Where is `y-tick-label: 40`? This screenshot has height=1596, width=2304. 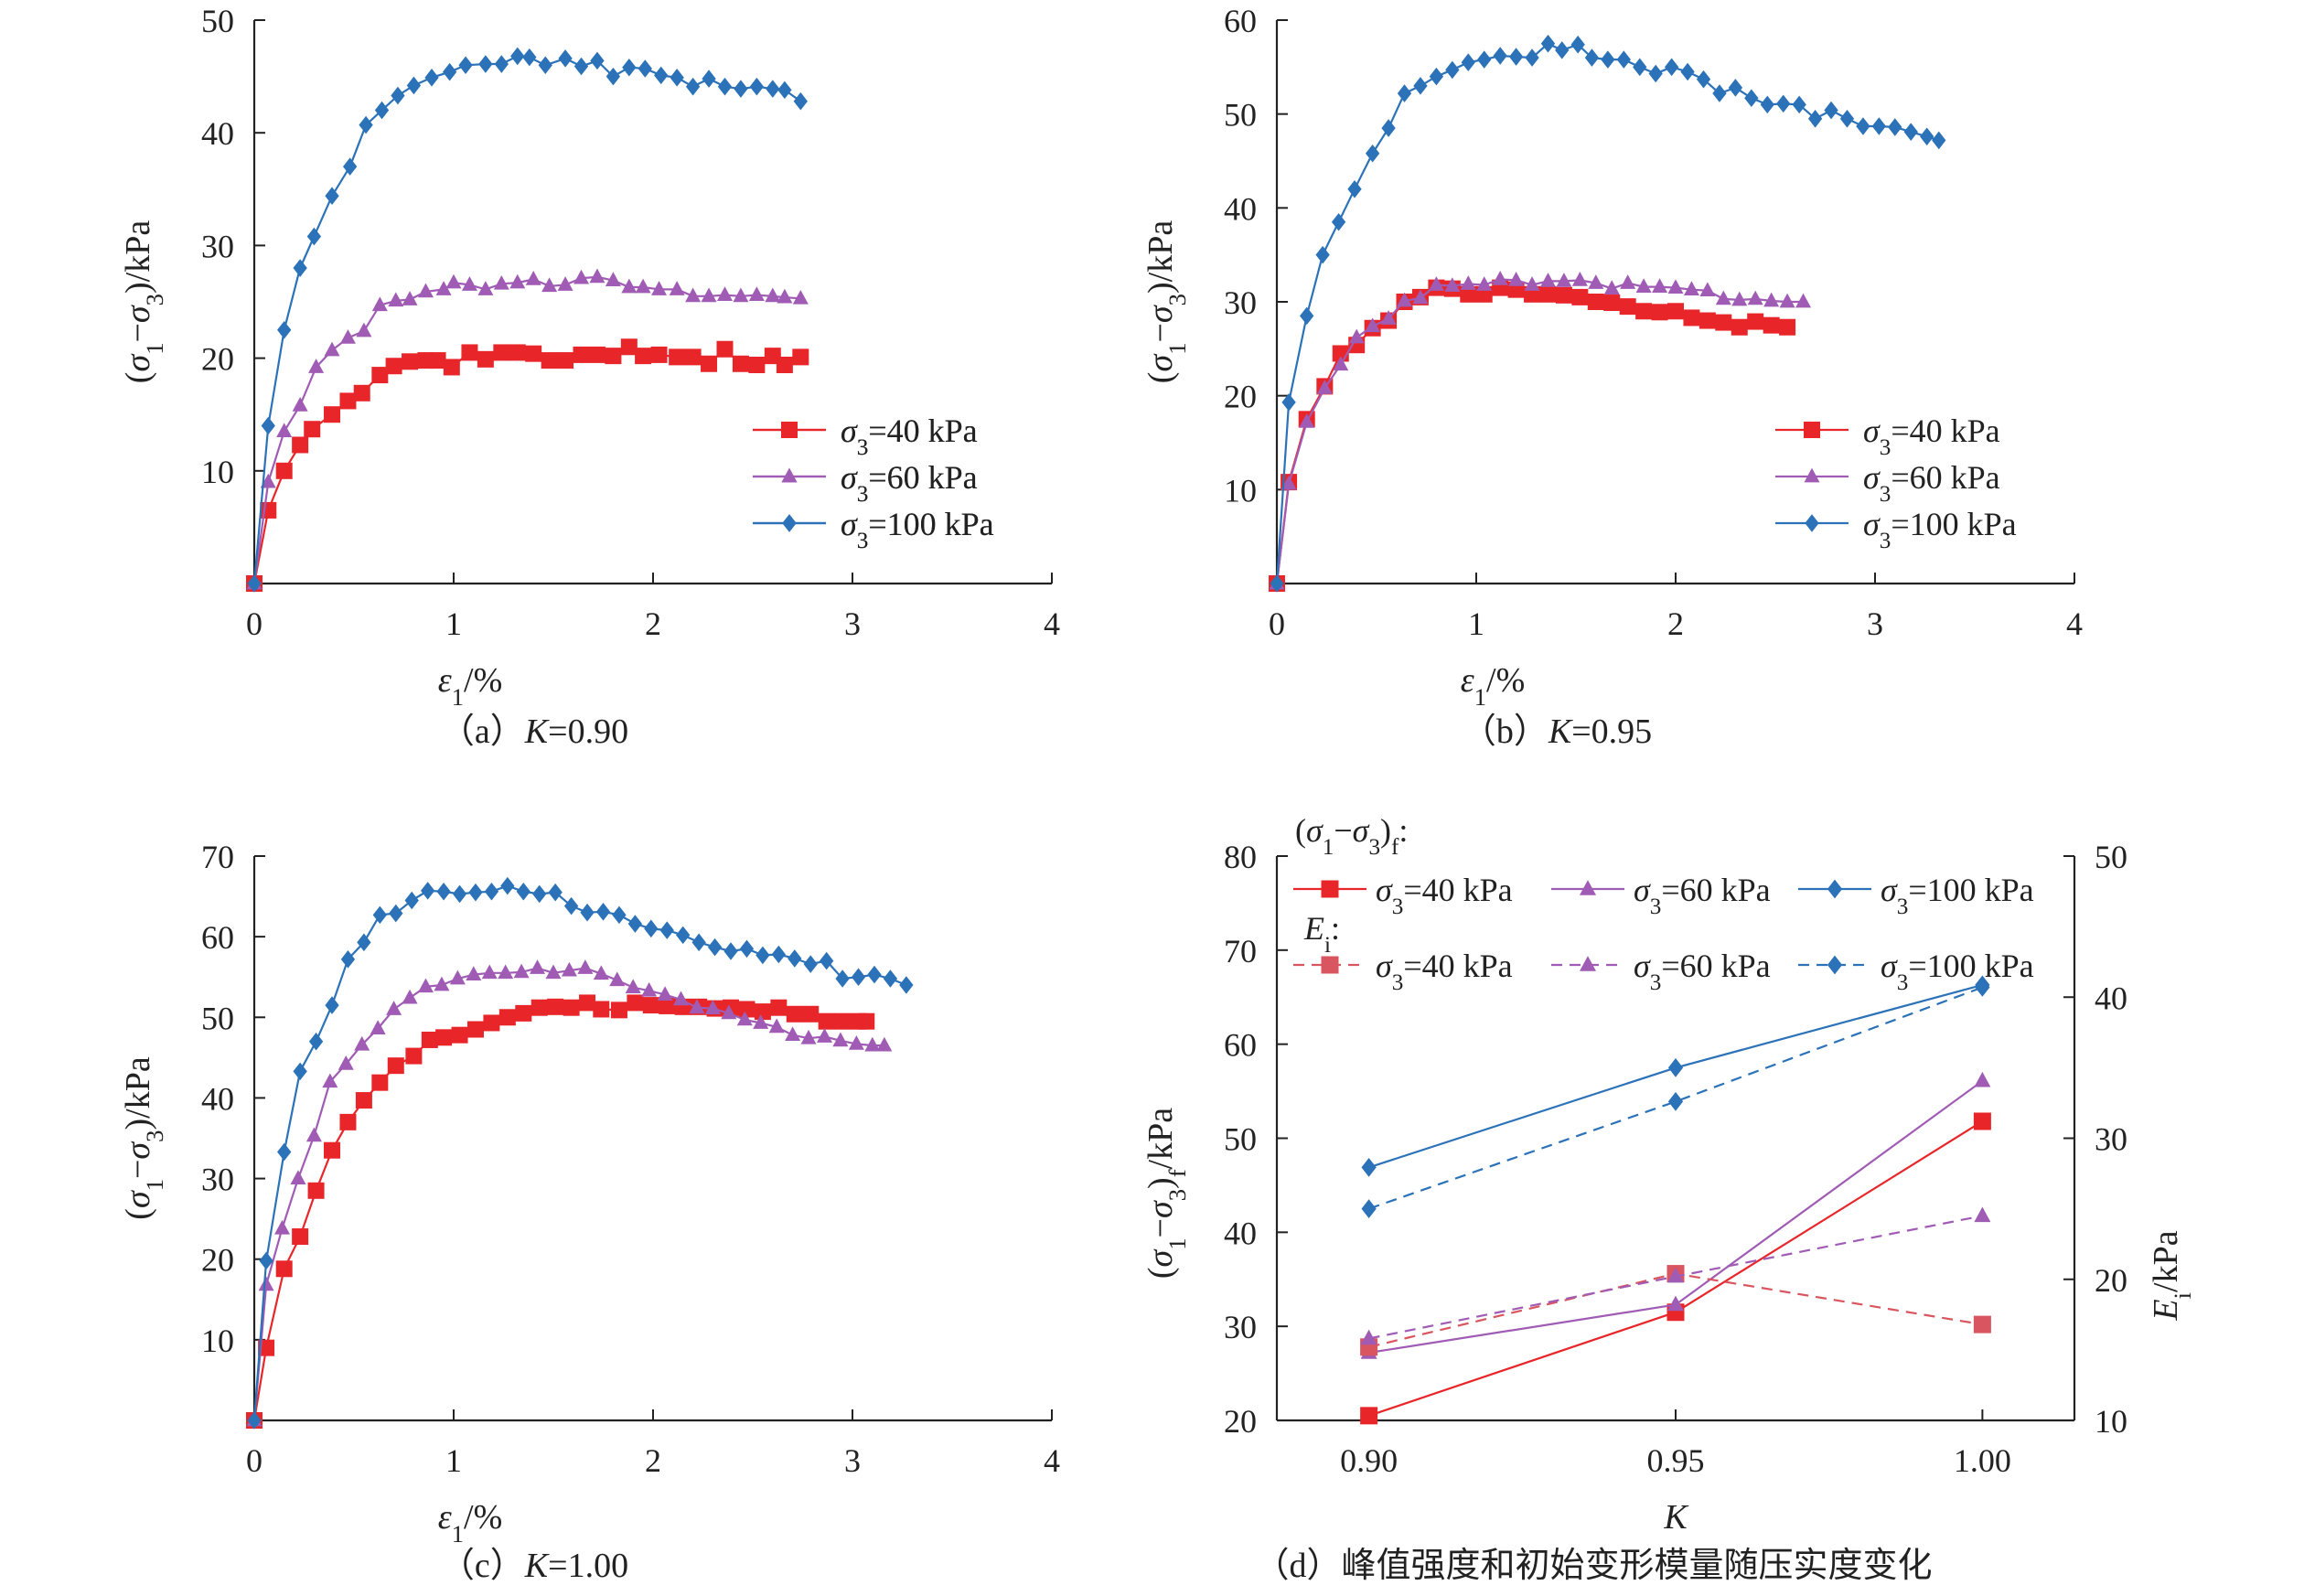 y-tick-label: 40 is located at coordinates (218, 133).